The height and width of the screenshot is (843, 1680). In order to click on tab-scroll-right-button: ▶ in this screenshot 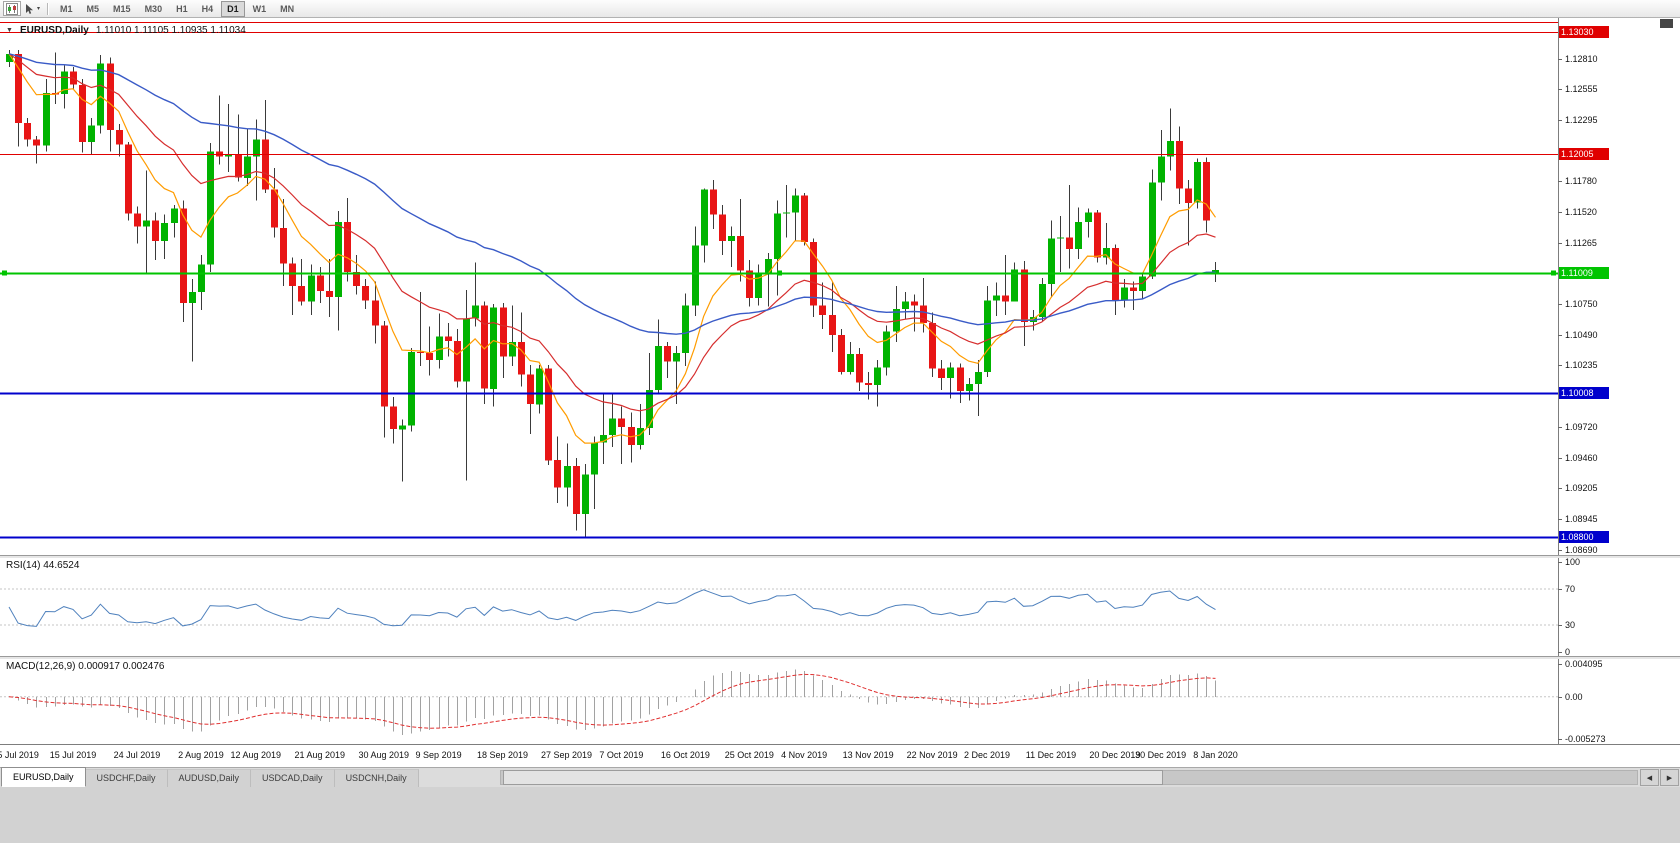, I will do `click(1669, 777)`.